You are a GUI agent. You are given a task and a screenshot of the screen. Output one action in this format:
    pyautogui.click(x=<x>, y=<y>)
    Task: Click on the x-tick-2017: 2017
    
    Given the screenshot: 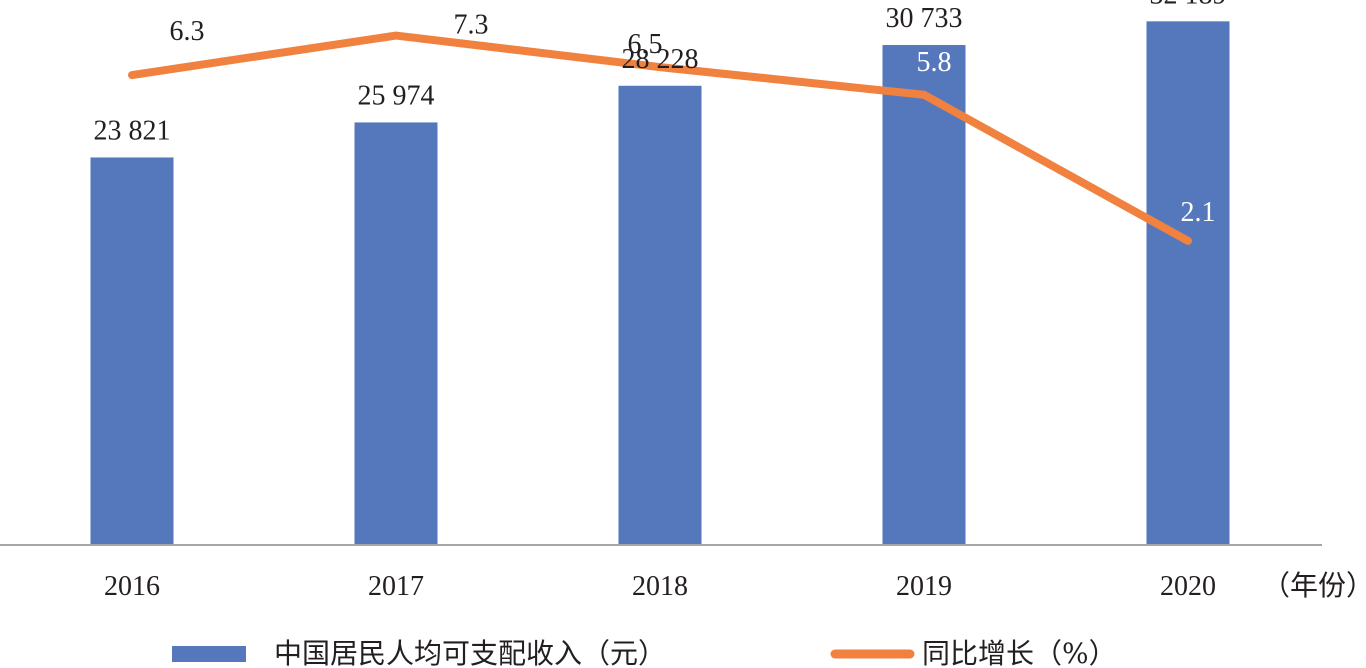 What is the action you would take?
    pyautogui.click(x=396, y=586)
    